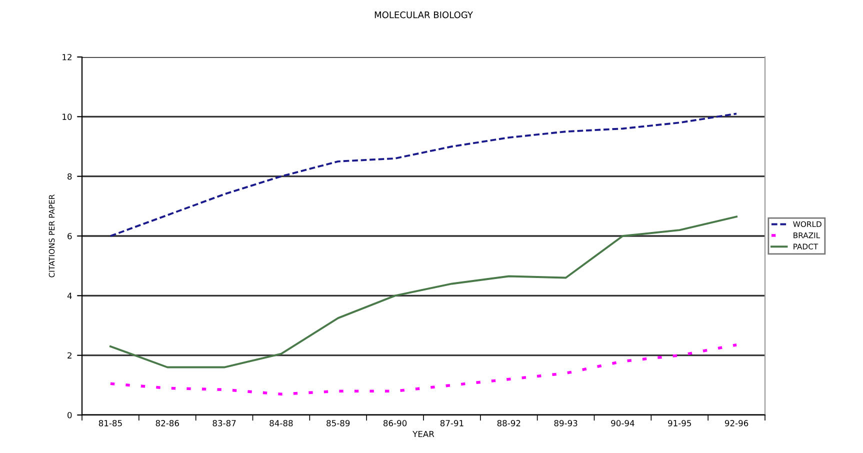 This screenshot has width=863, height=453. What do you see at coordinates (69, 295) in the screenshot?
I see `y-tick-label: 4` at bounding box center [69, 295].